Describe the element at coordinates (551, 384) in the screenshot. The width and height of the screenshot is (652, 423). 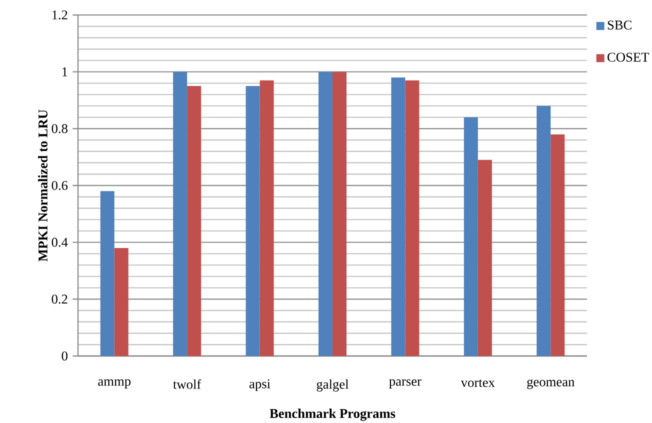
I see `x-tick-label: geomean` at that location.